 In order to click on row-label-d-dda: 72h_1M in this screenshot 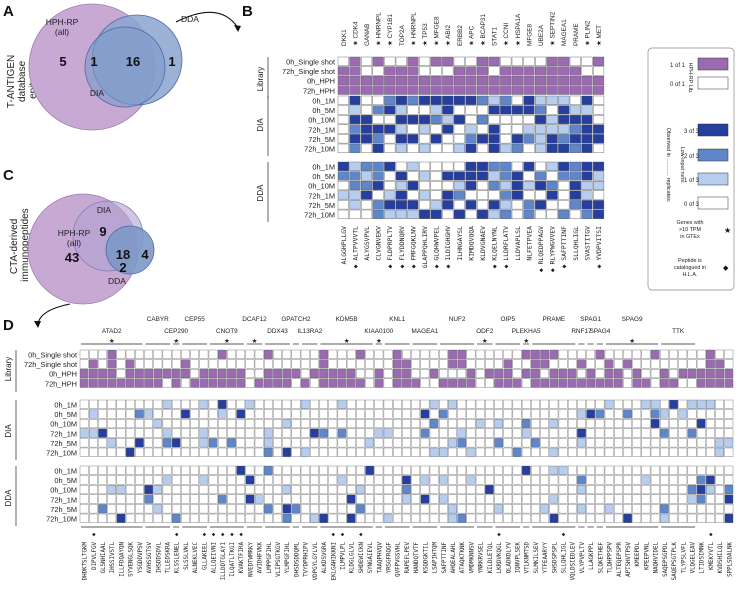, I will do `click(63, 499)`.